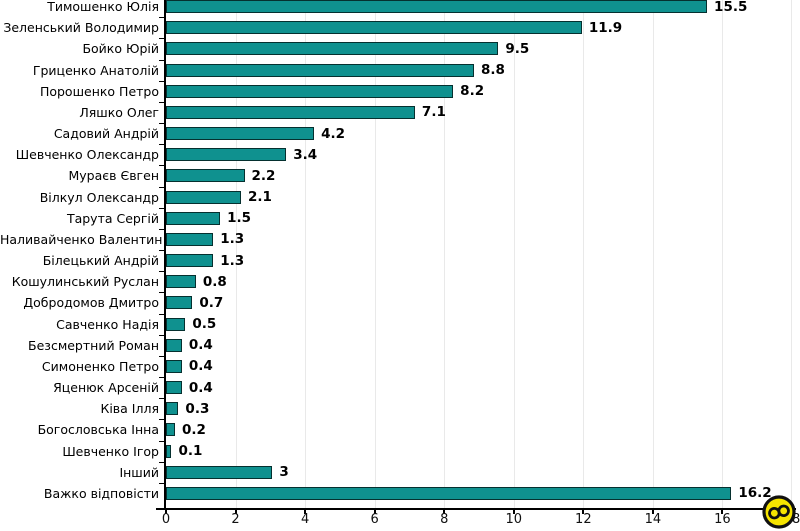  Describe the element at coordinates (433, 112) in the screenshot. I see `value-label: 7.1` at that location.